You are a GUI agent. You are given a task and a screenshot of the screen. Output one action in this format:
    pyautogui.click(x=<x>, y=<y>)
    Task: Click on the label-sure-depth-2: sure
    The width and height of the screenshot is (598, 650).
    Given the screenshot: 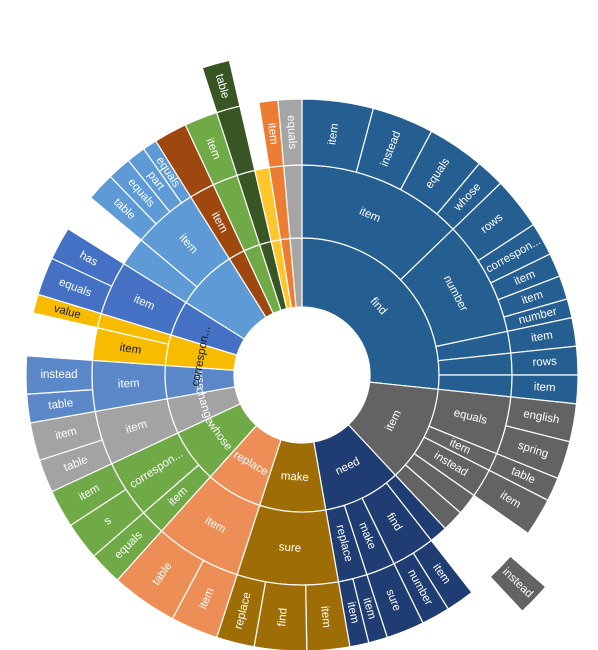 What is the action you would take?
    pyautogui.click(x=289, y=548)
    